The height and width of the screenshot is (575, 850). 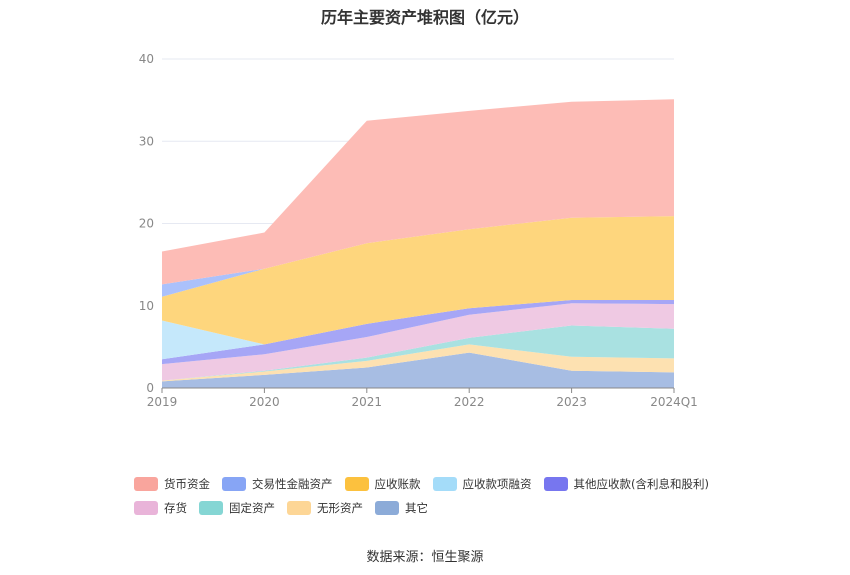 What do you see at coordinates (160, 508) in the screenshot?
I see `legend-item: 存货` at bounding box center [160, 508].